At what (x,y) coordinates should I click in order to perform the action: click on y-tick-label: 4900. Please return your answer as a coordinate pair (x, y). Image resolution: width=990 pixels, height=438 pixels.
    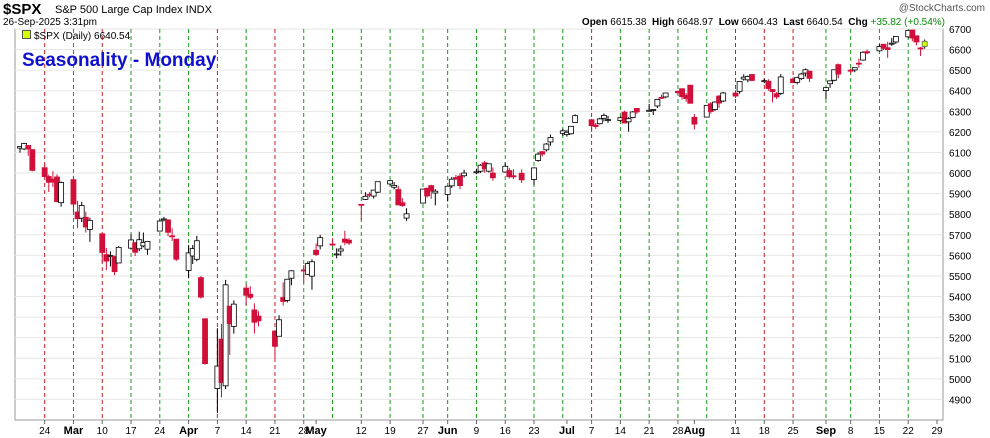
    Looking at the image, I should click on (960, 400).